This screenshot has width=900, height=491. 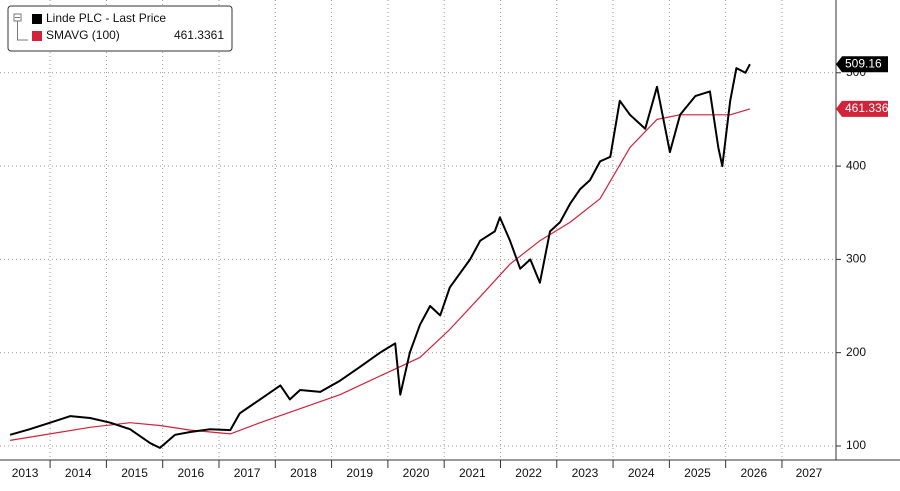 What do you see at coordinates (856, 445) in the screenshot?
I see `y-tick-label: 100` at bounding box center [856, 445].